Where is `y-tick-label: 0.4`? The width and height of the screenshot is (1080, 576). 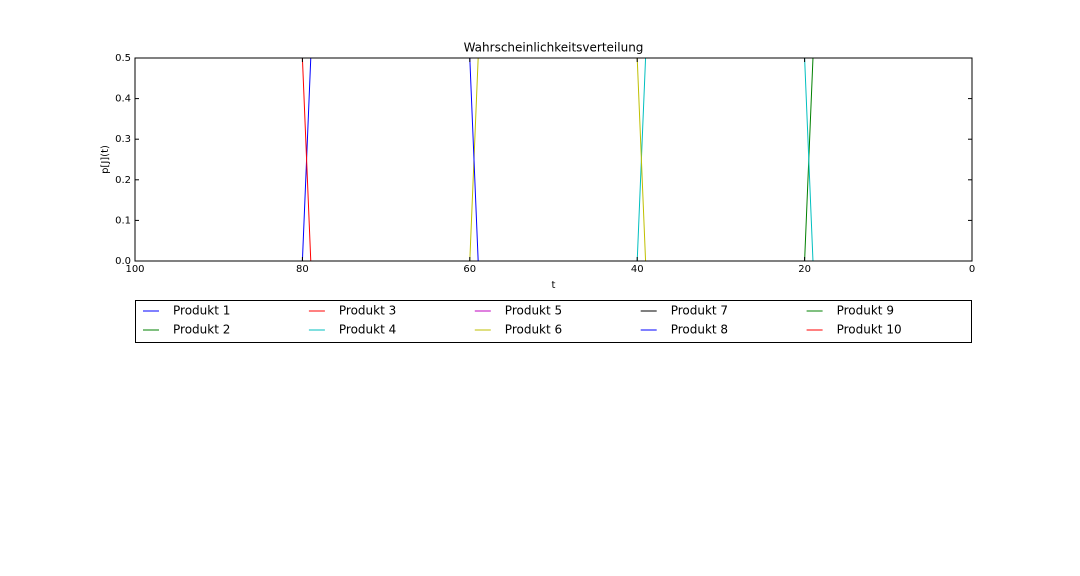 y-tick-label: 0.4 is located at coordinates (123, 99).